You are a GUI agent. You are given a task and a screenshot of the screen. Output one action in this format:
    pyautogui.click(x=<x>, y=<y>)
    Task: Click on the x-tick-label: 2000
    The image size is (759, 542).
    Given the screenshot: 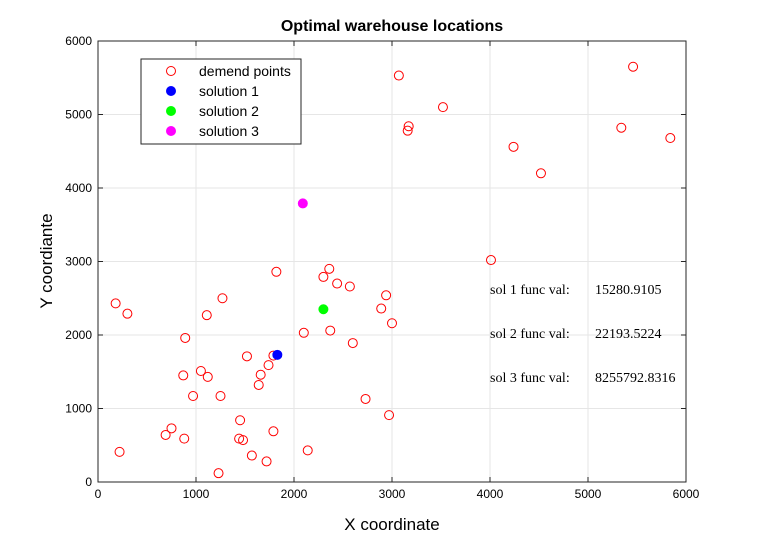 What is the action you would take?
    pyautogui.click(x=294, y=494)
    